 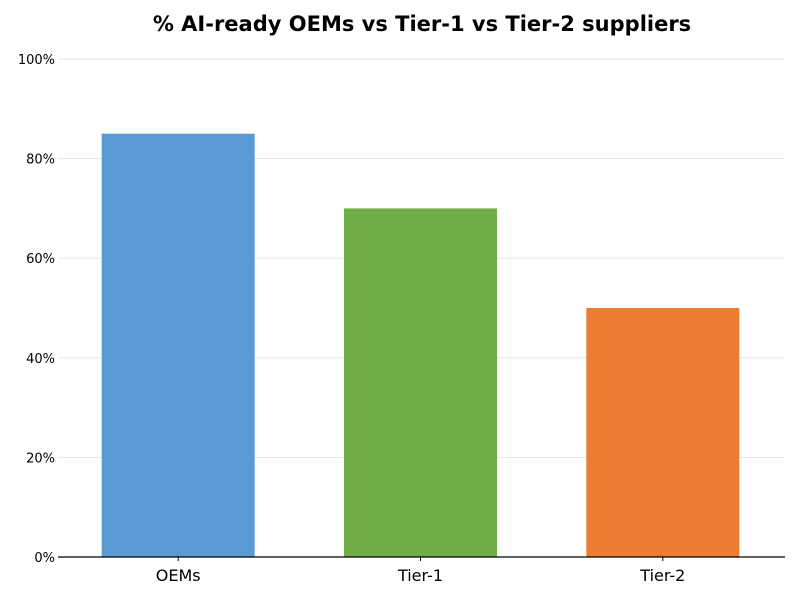 What do you see at coordinates (40, 259) in the screenshot?
I see `y-tick-label: 60%` at bounding box center [40, 259].